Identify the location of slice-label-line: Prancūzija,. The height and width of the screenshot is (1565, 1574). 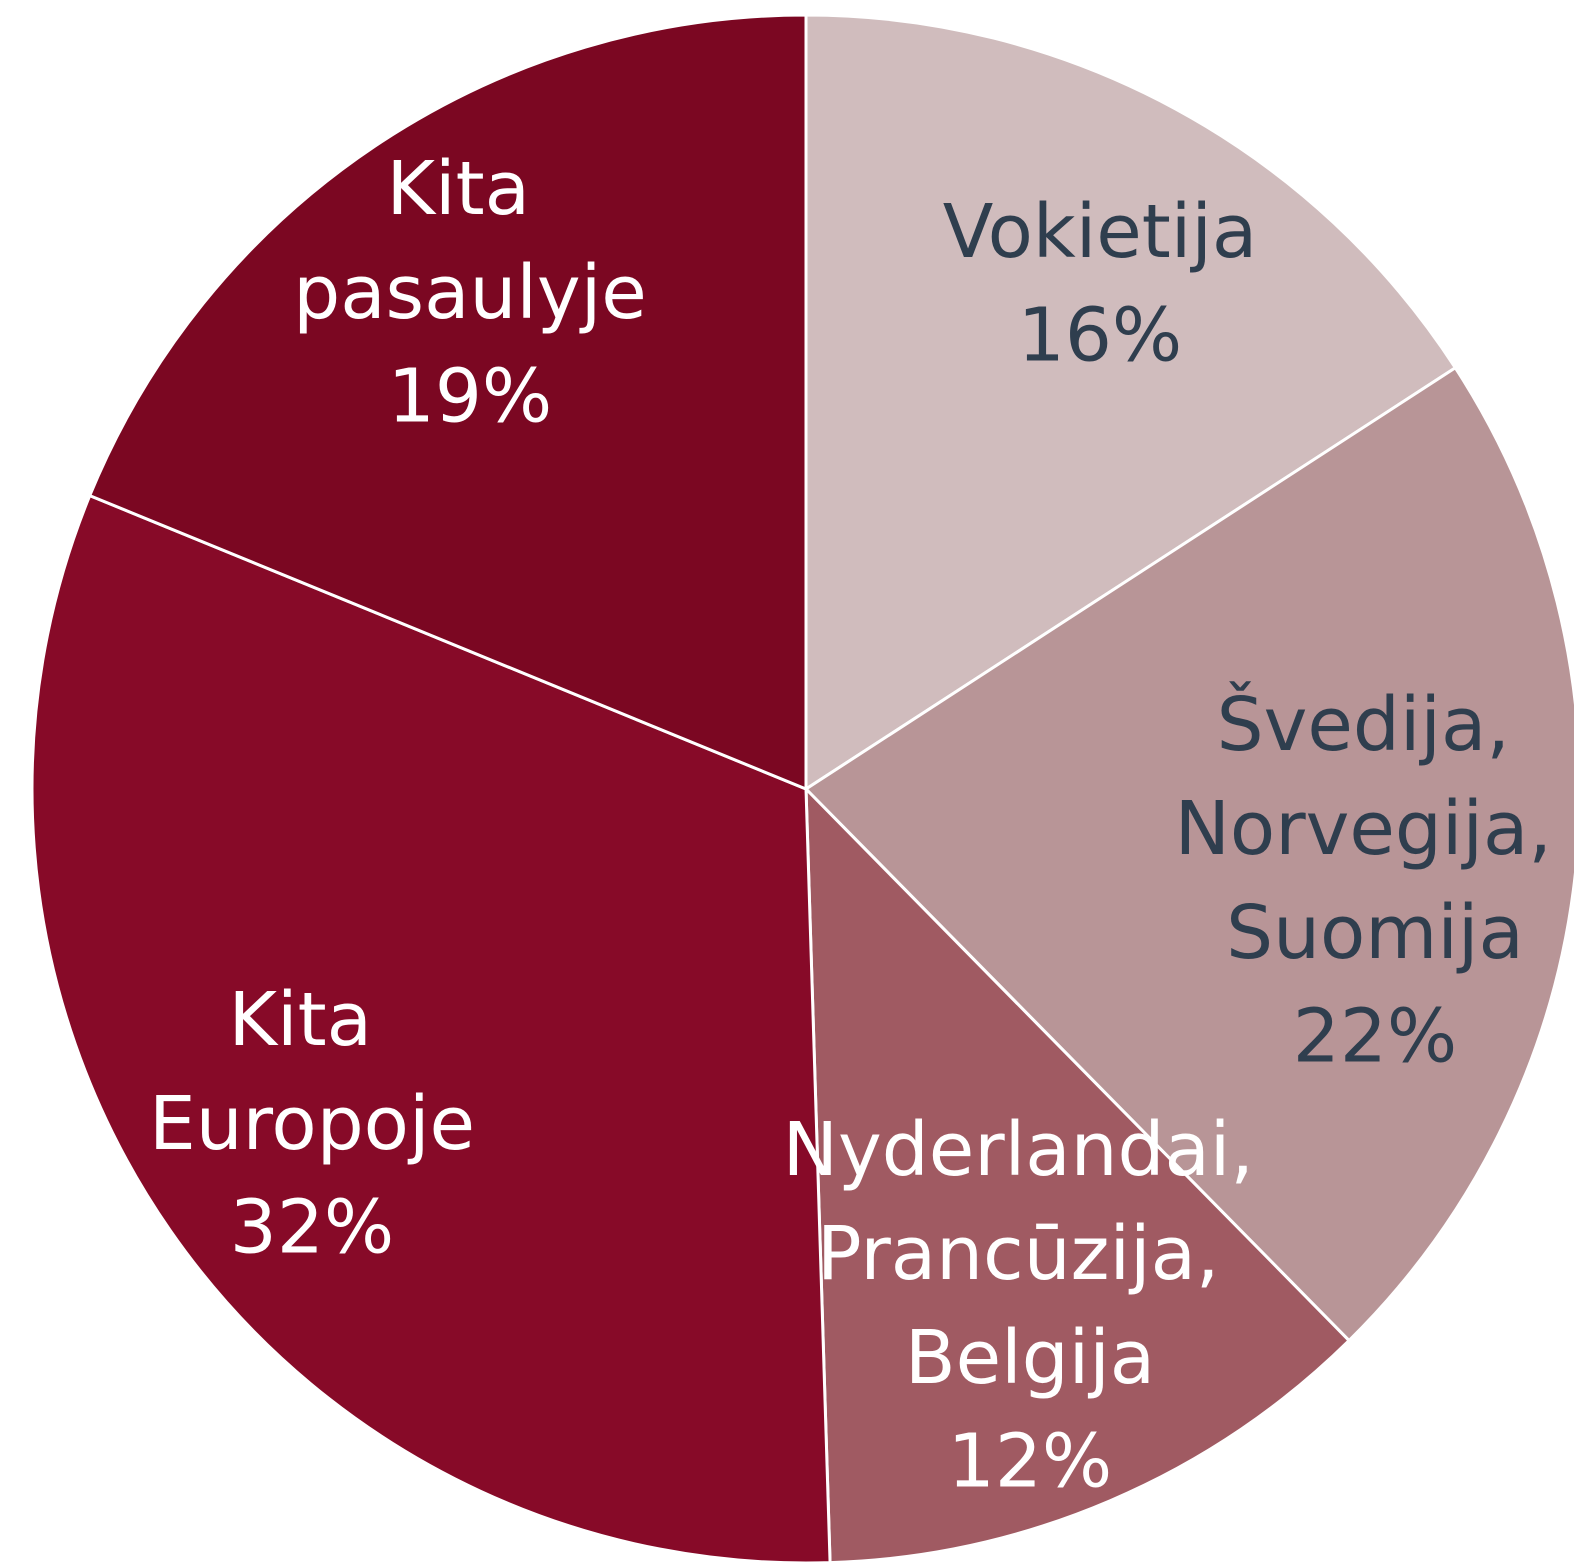
(1030, 1254).